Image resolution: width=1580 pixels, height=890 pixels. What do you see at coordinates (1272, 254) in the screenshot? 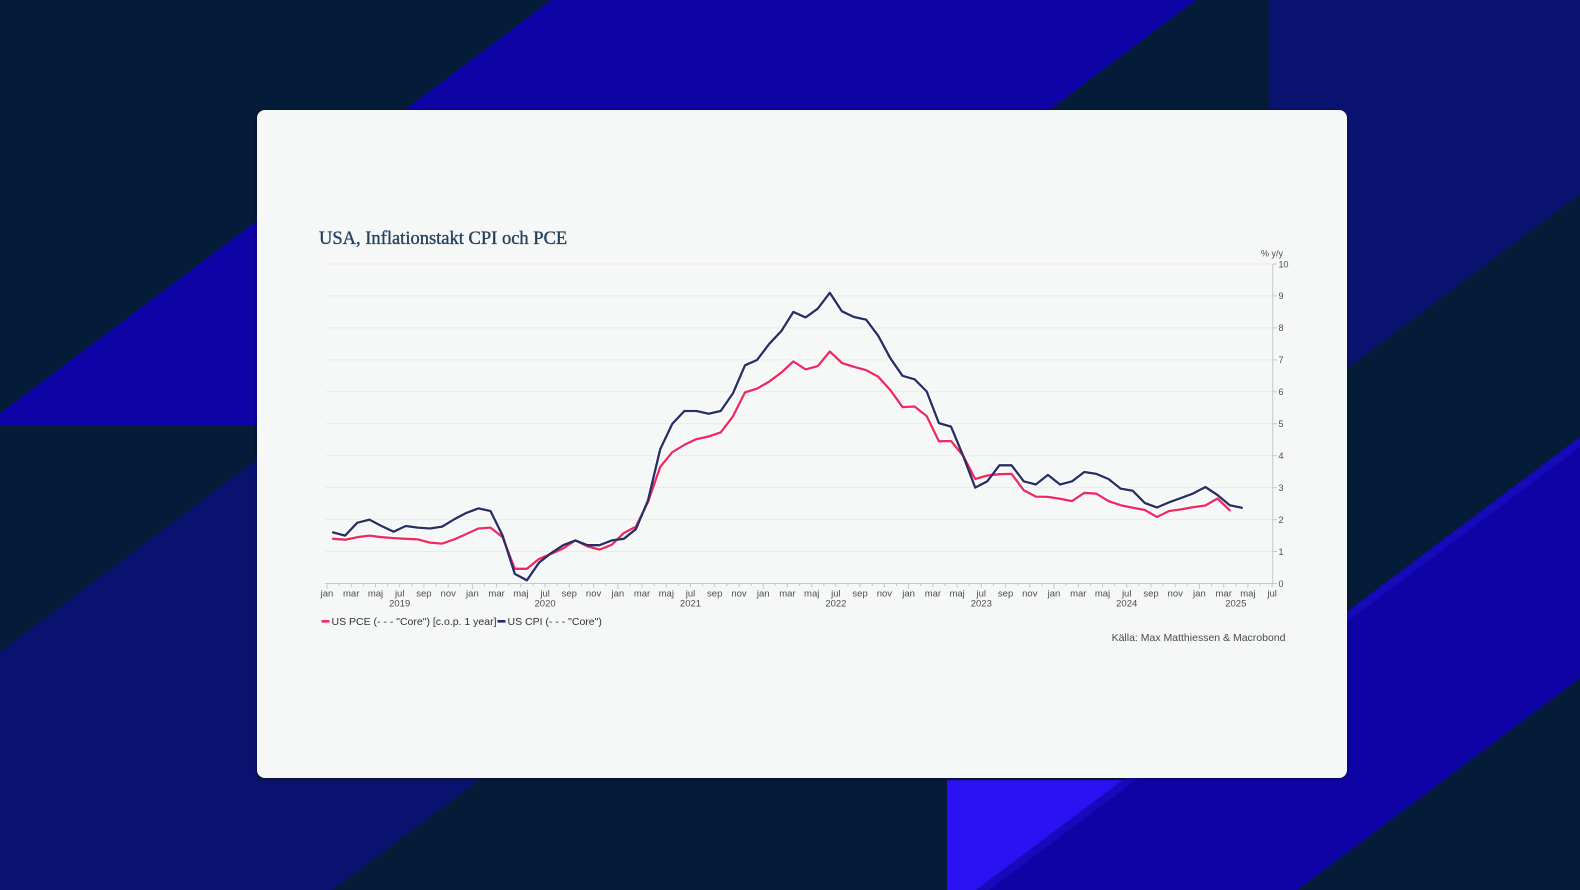
I see `svg-text: % y/y` at bounding box center [1272, 254].